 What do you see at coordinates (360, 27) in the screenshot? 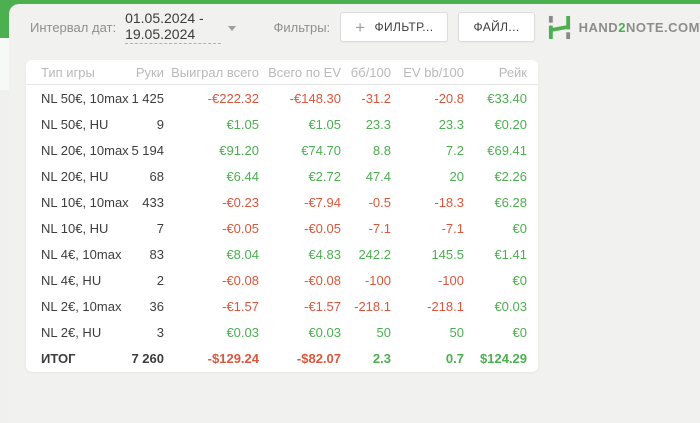
I see `plus-icon: +` at bounding box center [360, 27].